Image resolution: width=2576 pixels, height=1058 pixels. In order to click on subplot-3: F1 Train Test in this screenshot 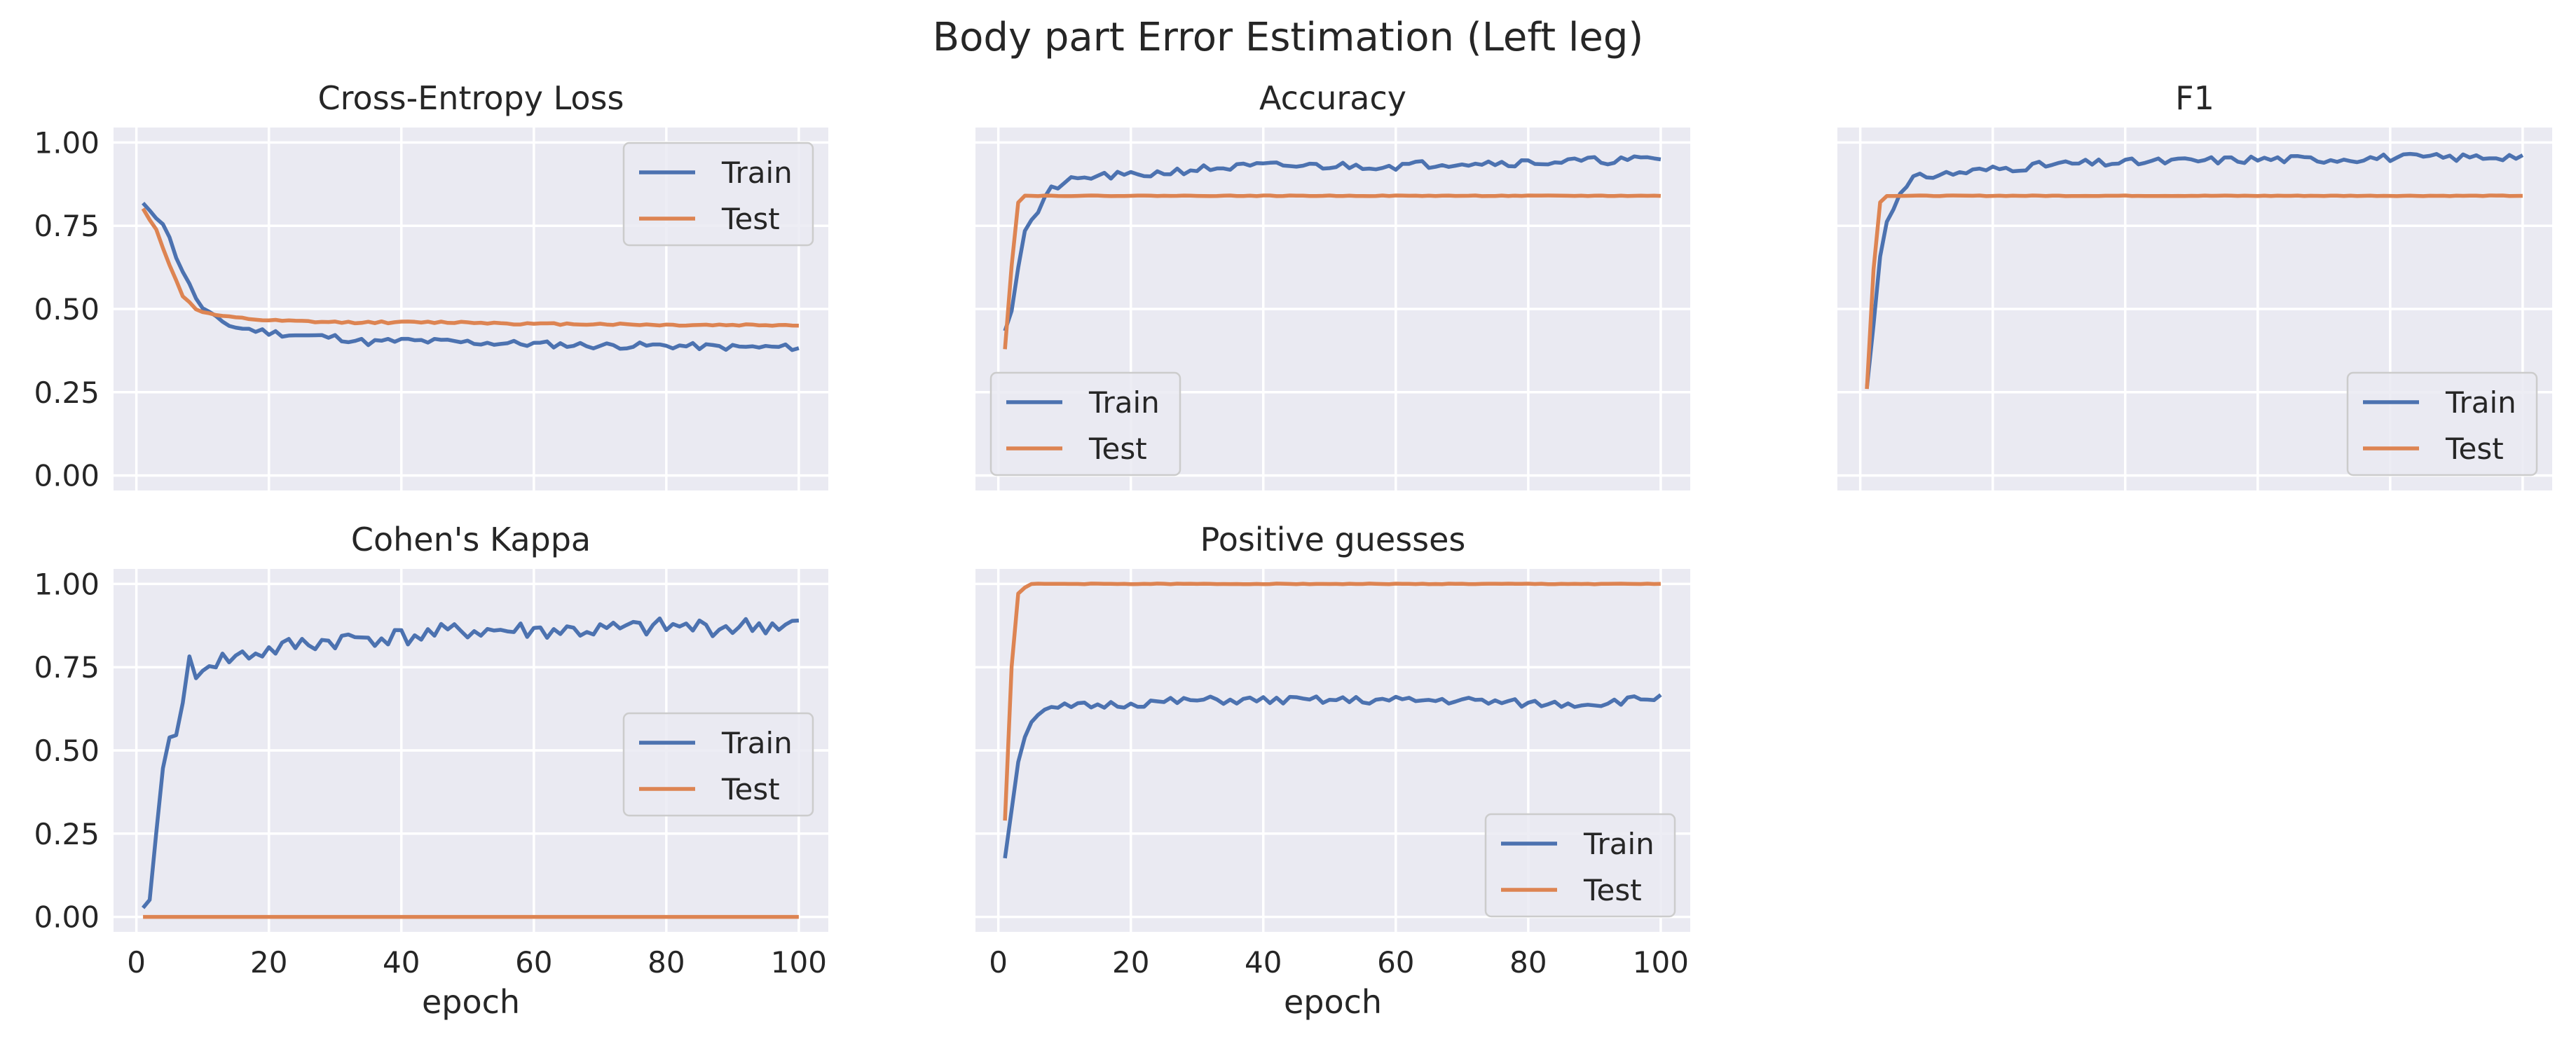, I will do `click(2194, 284)`.